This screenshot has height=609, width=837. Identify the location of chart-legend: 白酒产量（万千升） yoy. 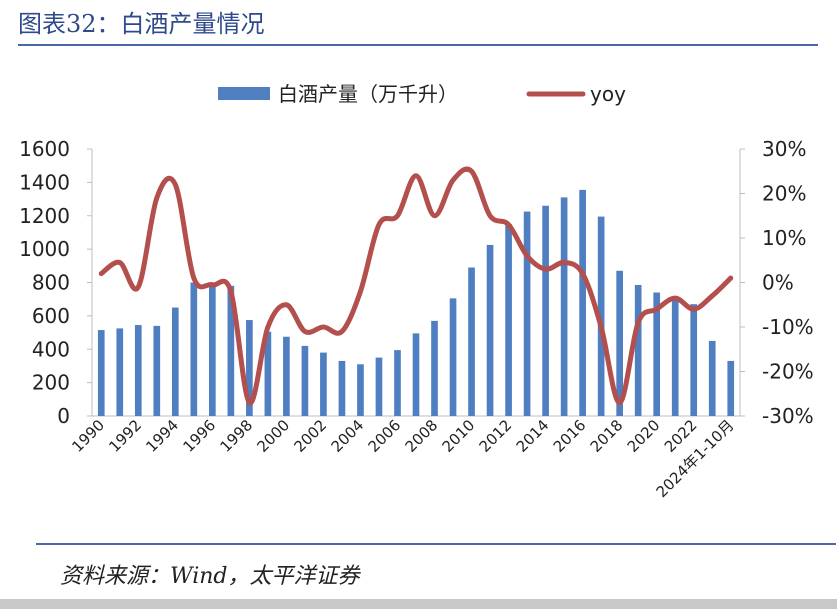
(422, 94).